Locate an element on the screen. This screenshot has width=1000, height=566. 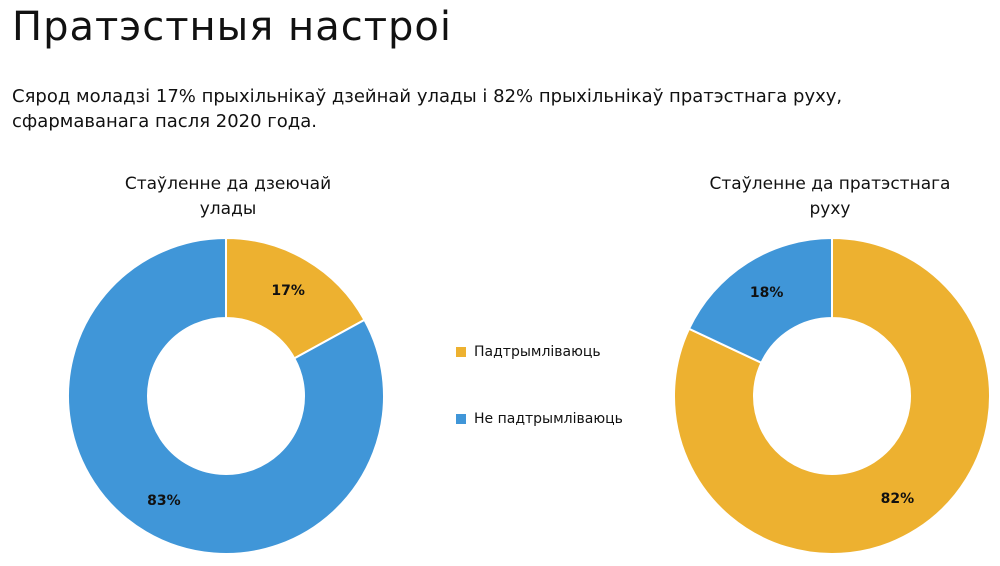
legend-label-support: Падтрымліваюць is located at coordinates (537, 352).